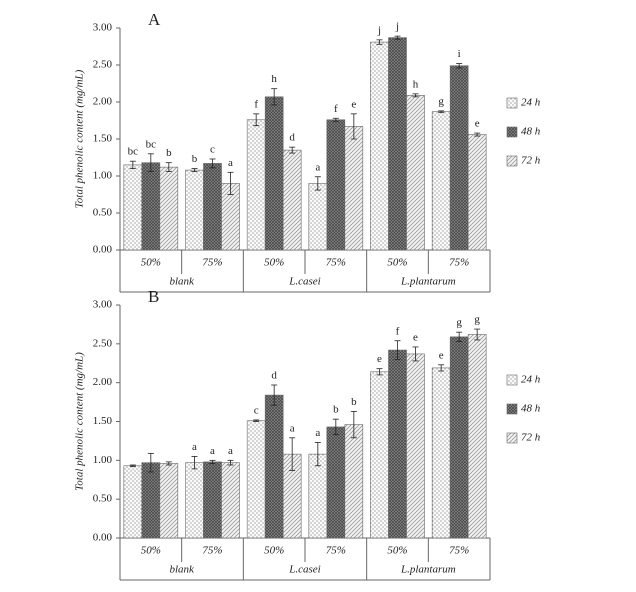  Describe the element at coordinates (154, 19) in the screenshot. I see `panel-label: A` at that location.